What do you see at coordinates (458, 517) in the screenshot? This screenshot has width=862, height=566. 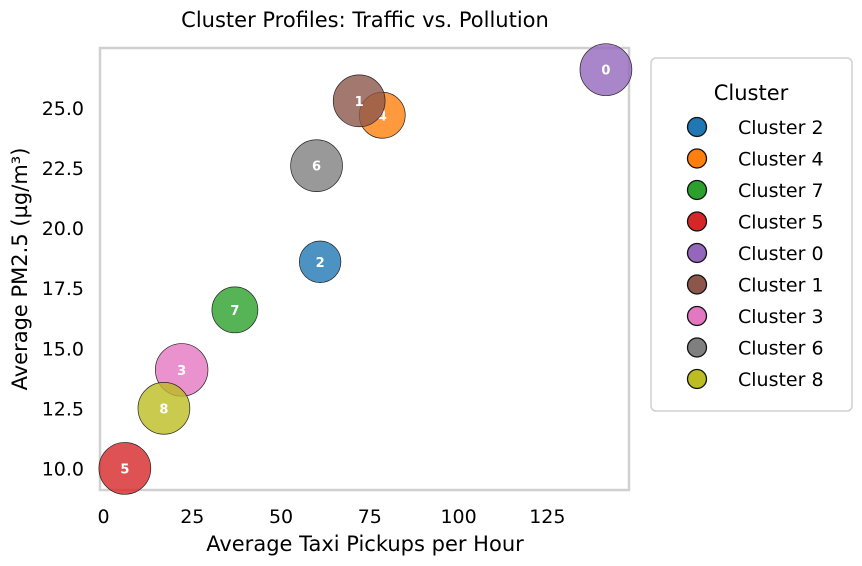 I see `x-tick-label: 100` at bounding box center [458, 517].